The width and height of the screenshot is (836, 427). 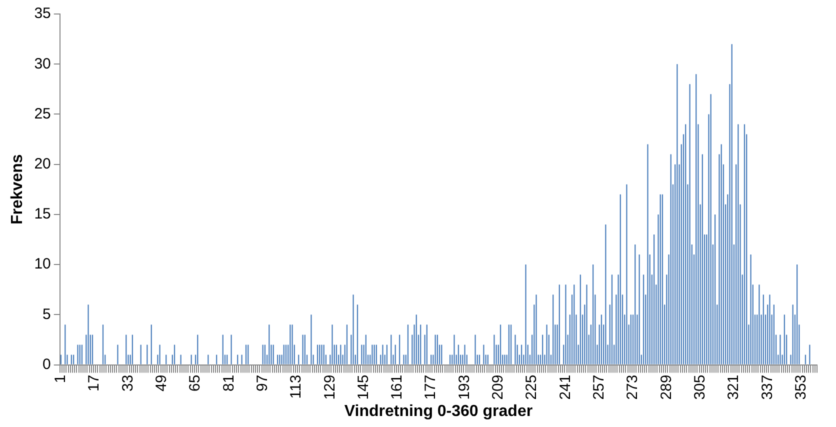 What do you see at coordinates (17, 189) in the screenshot?
I see `y-axis-title: Frekvens` at bounding box center [17, 189].